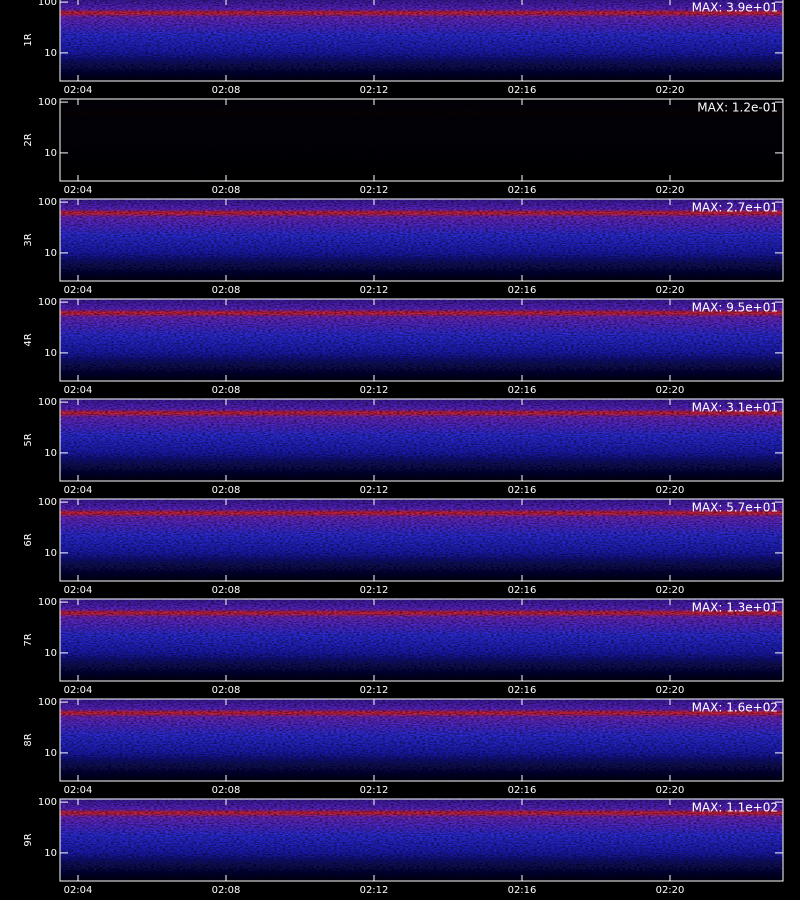 Image resolution: width=800 pixels, height=900 pixels. I want to click on max-label: MAX: 3.9e+01, so click(735, 8).